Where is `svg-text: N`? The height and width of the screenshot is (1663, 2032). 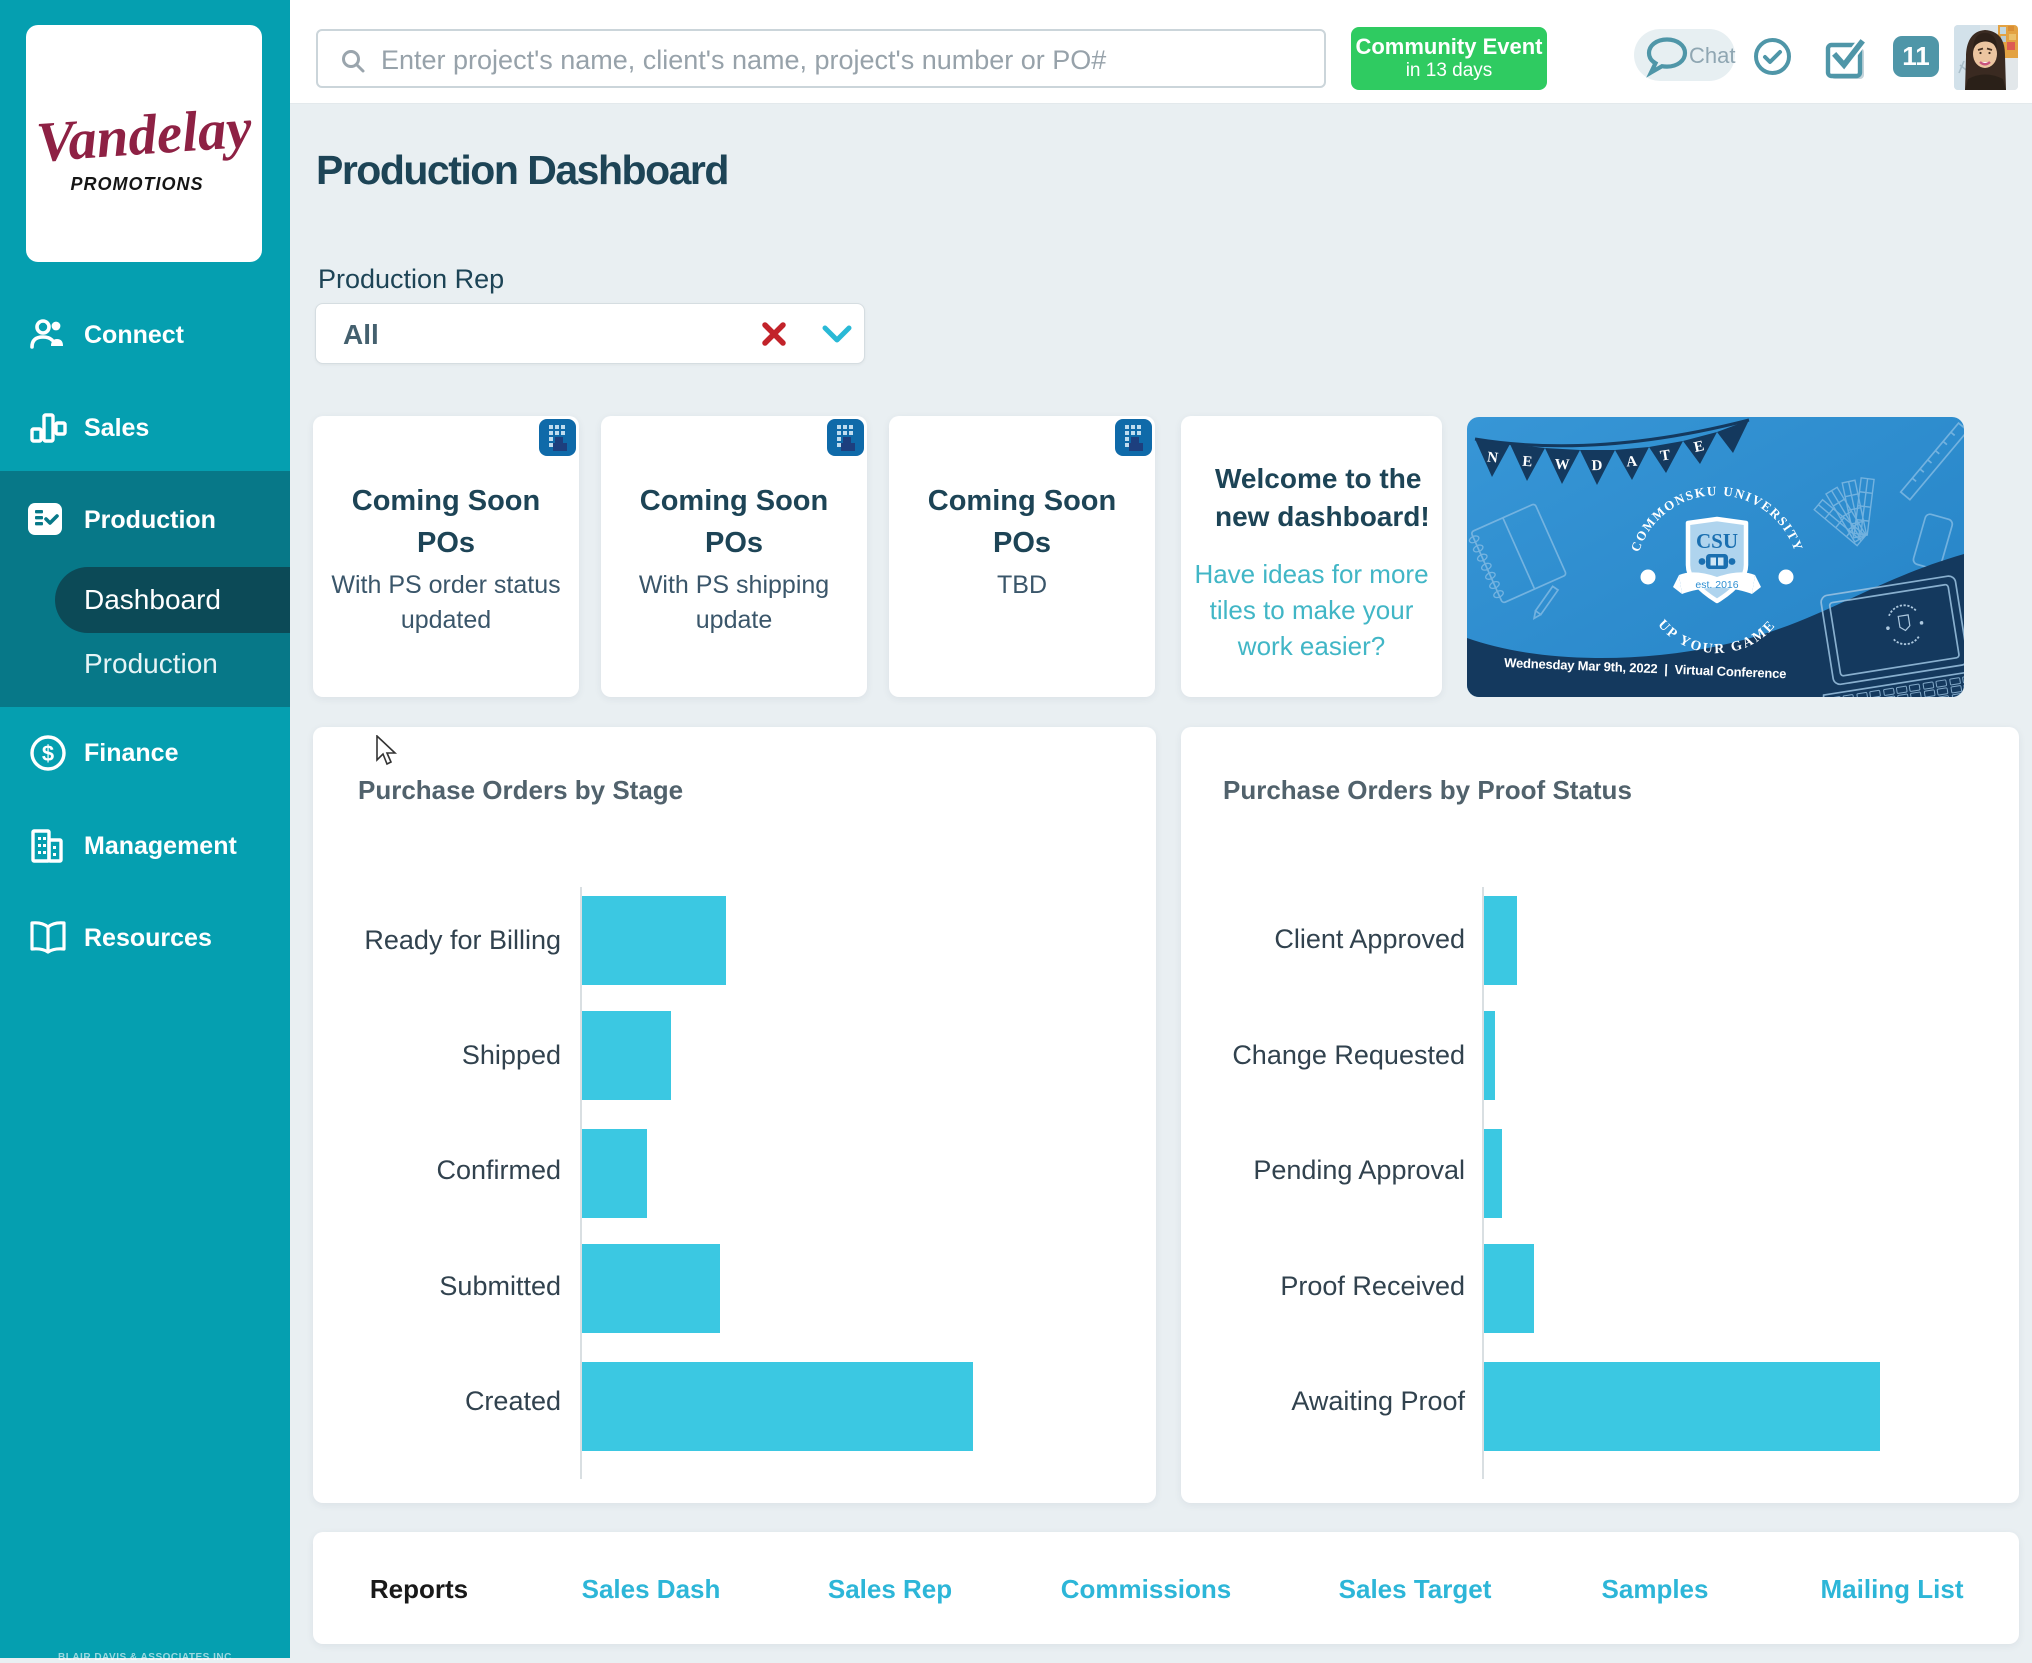
svg-text: N is located at coordinates (1492, 457).